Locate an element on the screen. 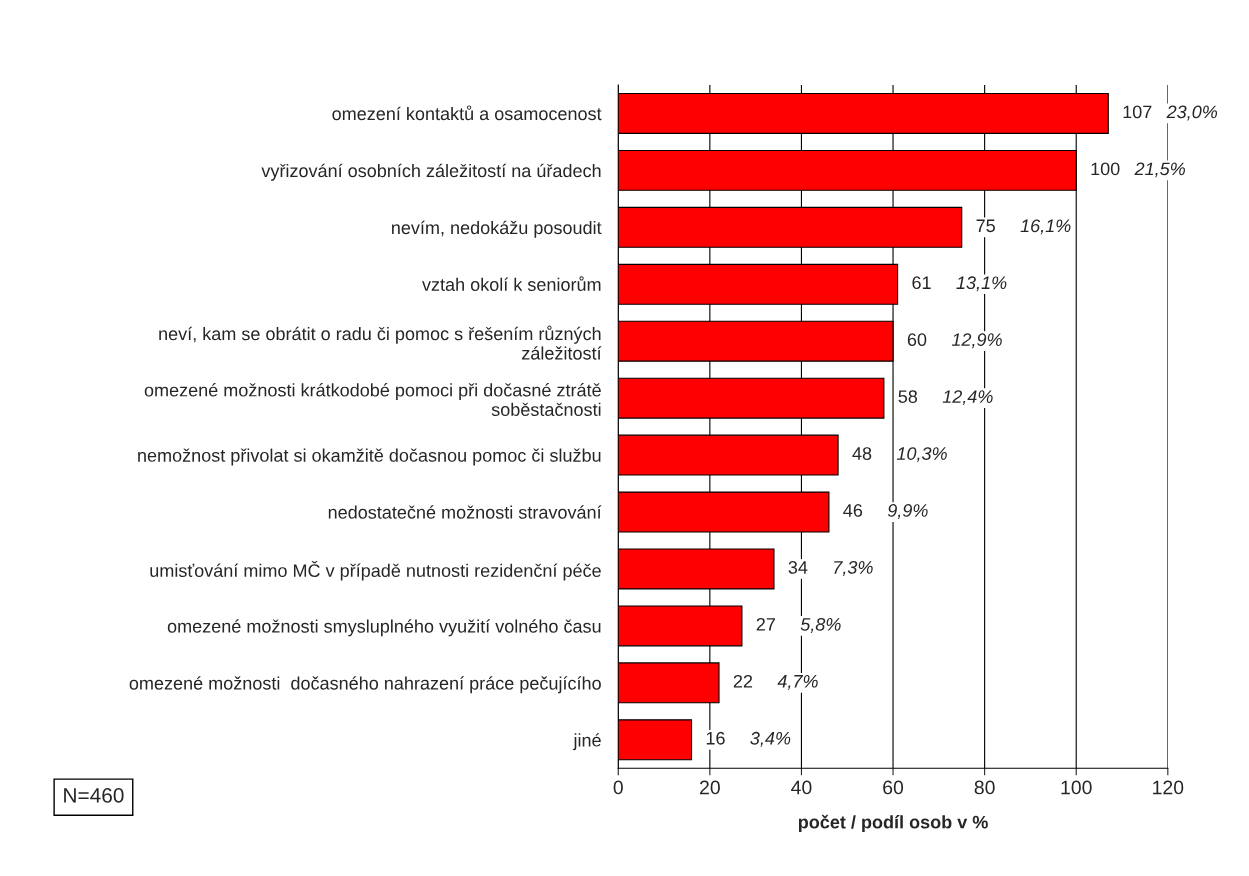  y-tick-label: umisťování mimo MČ v případě nutnosti rezidenční péče is located at coordinates (375, 571).